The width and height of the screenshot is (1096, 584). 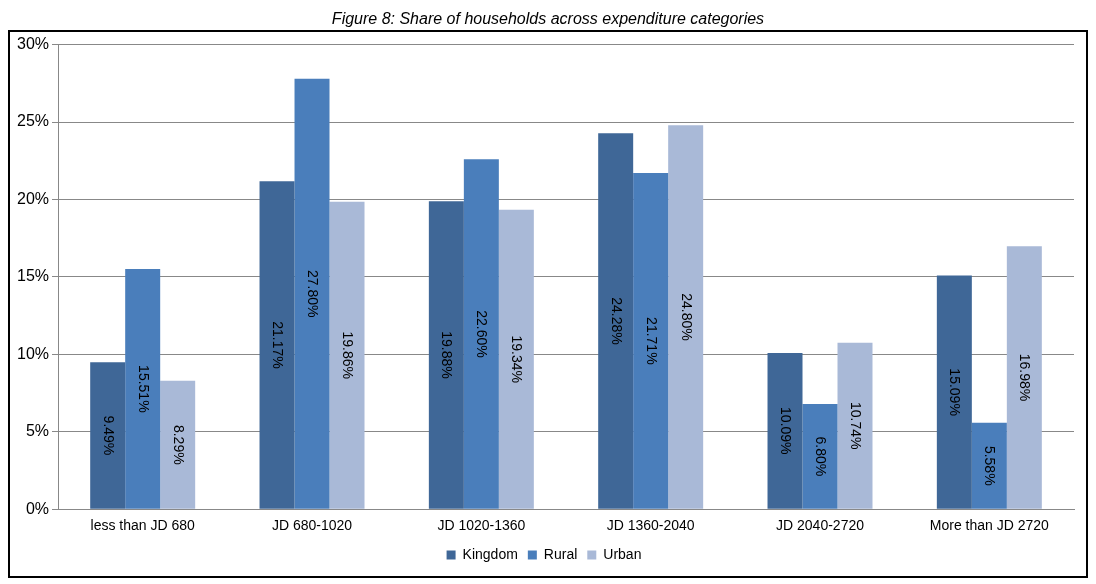 What do you see at coordinates (312, 525) in the screenshot?
I see `x-tick-label: JD 680-1020` at bounding box center [312, 525].